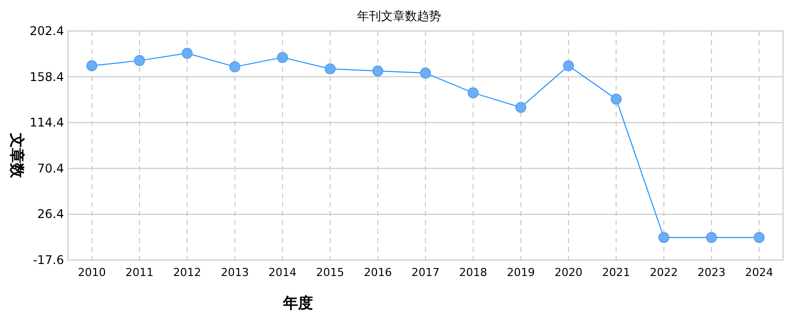  Describe the element at coordinates (399, 16) in the screenshot. I see `chart-title: 年刊文章数趋势` at that location.